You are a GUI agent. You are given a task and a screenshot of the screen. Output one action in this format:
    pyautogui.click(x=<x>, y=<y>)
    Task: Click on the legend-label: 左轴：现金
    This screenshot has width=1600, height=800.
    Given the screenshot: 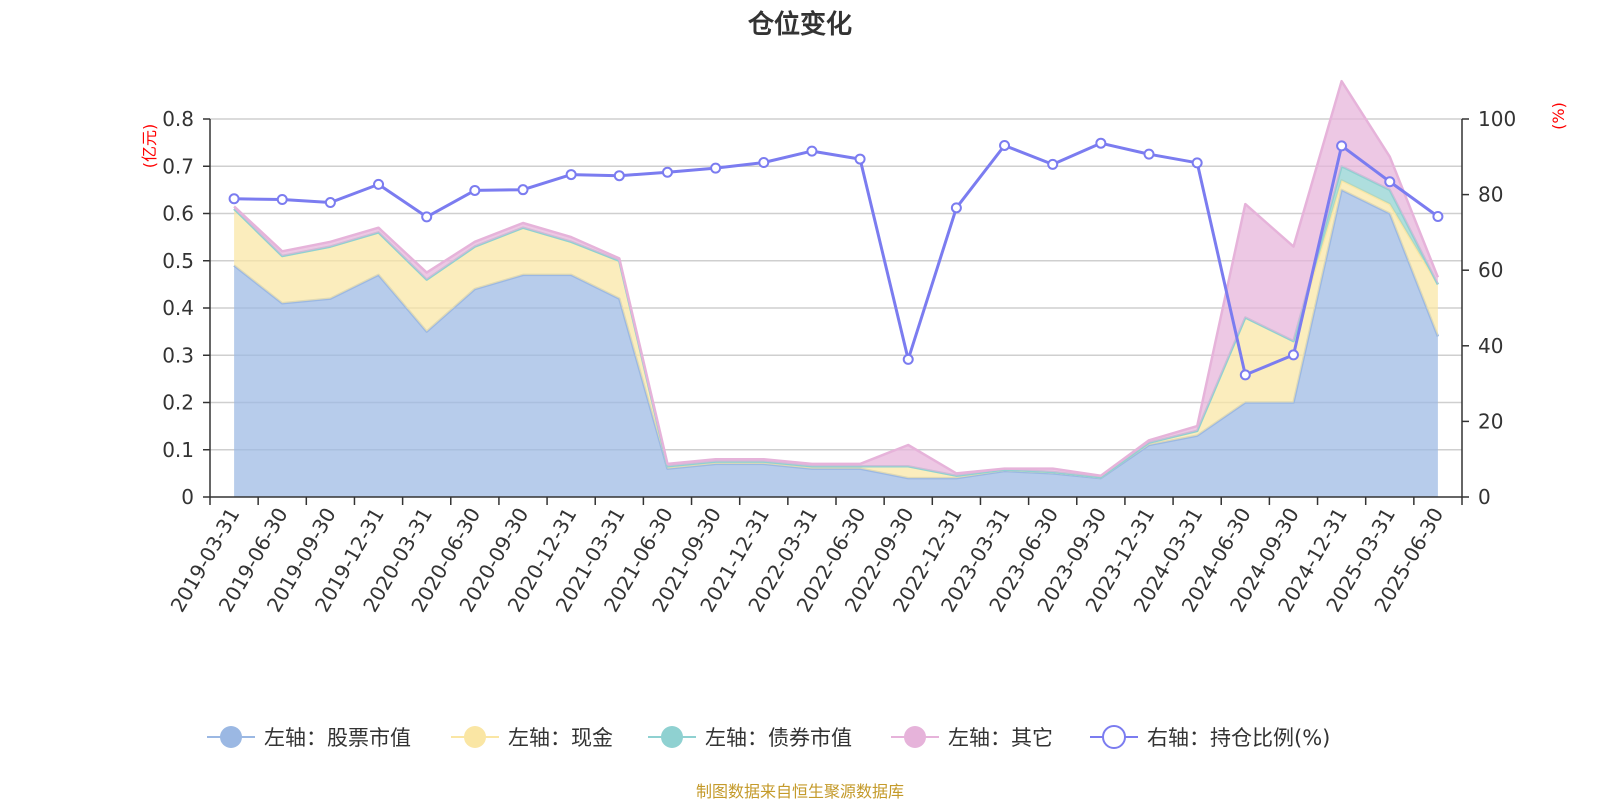 What is the action you would take?
    pyautogui.click(x=560, y=738)
    